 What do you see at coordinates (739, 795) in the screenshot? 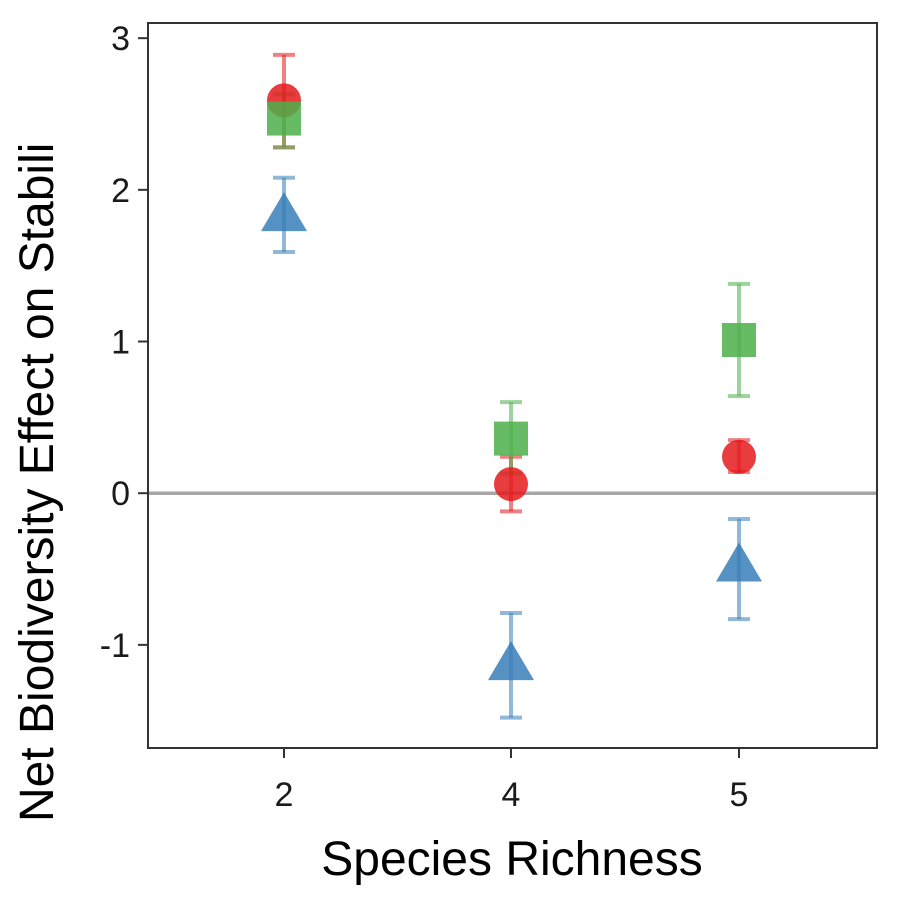
I see `x-tick-label: 5` at bounding box center [739, 795].